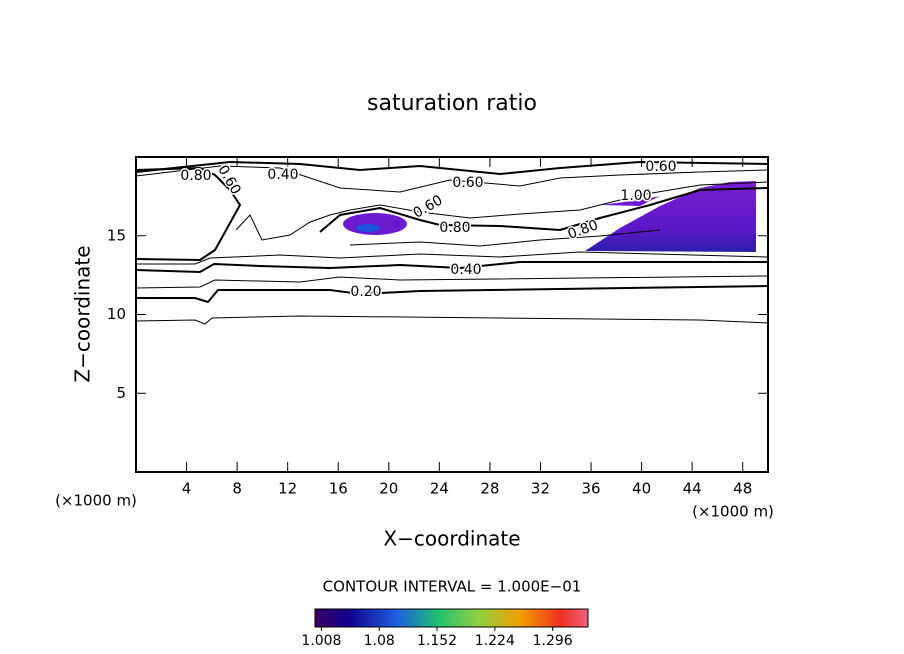 The width and height of the screenshot is (904, 654). What do you see at coordinates (187, 489) in the screenshot?
I see `x-tick-label: 4` at bounding box center [187, 489].